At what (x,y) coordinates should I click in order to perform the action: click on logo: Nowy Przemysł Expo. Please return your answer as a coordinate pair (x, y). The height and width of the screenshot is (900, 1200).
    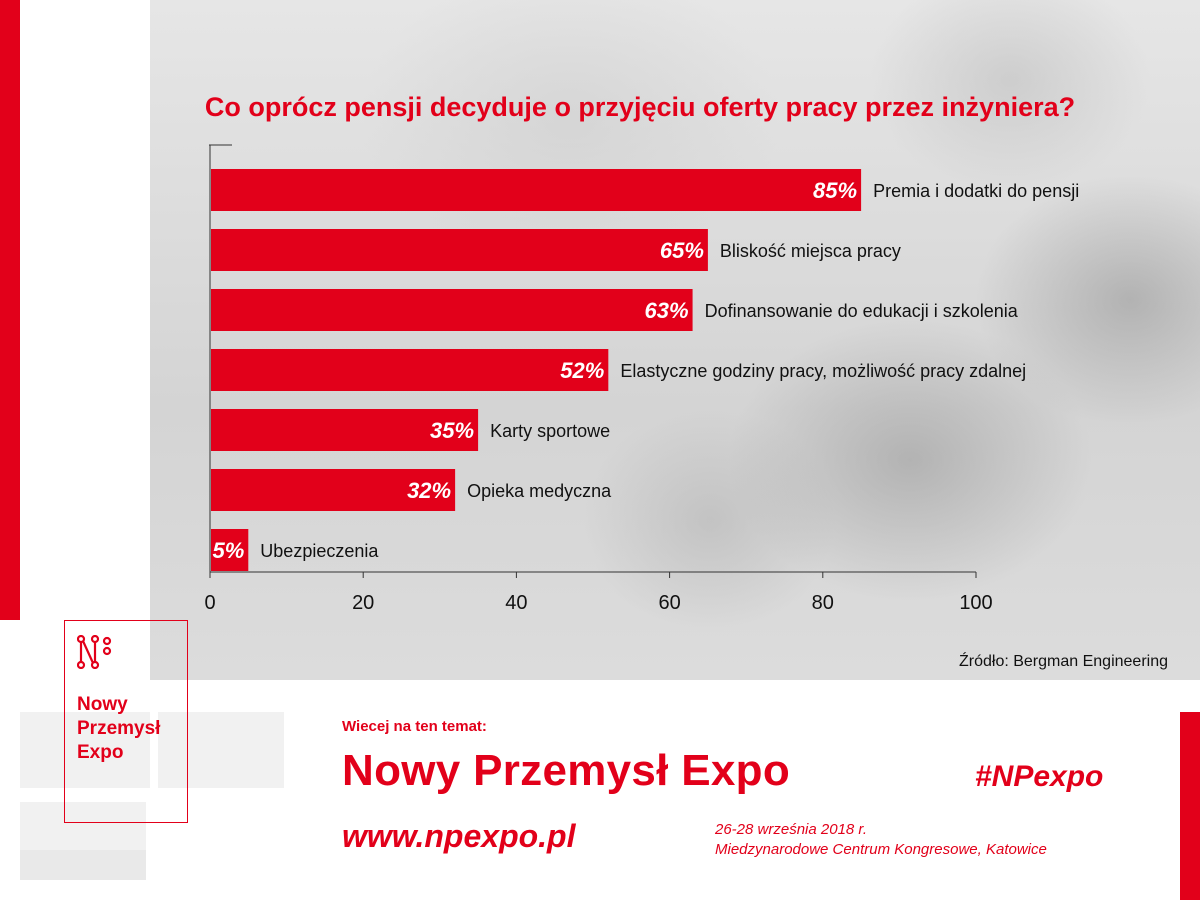
    Looking at the image, I should click on (126, 721).